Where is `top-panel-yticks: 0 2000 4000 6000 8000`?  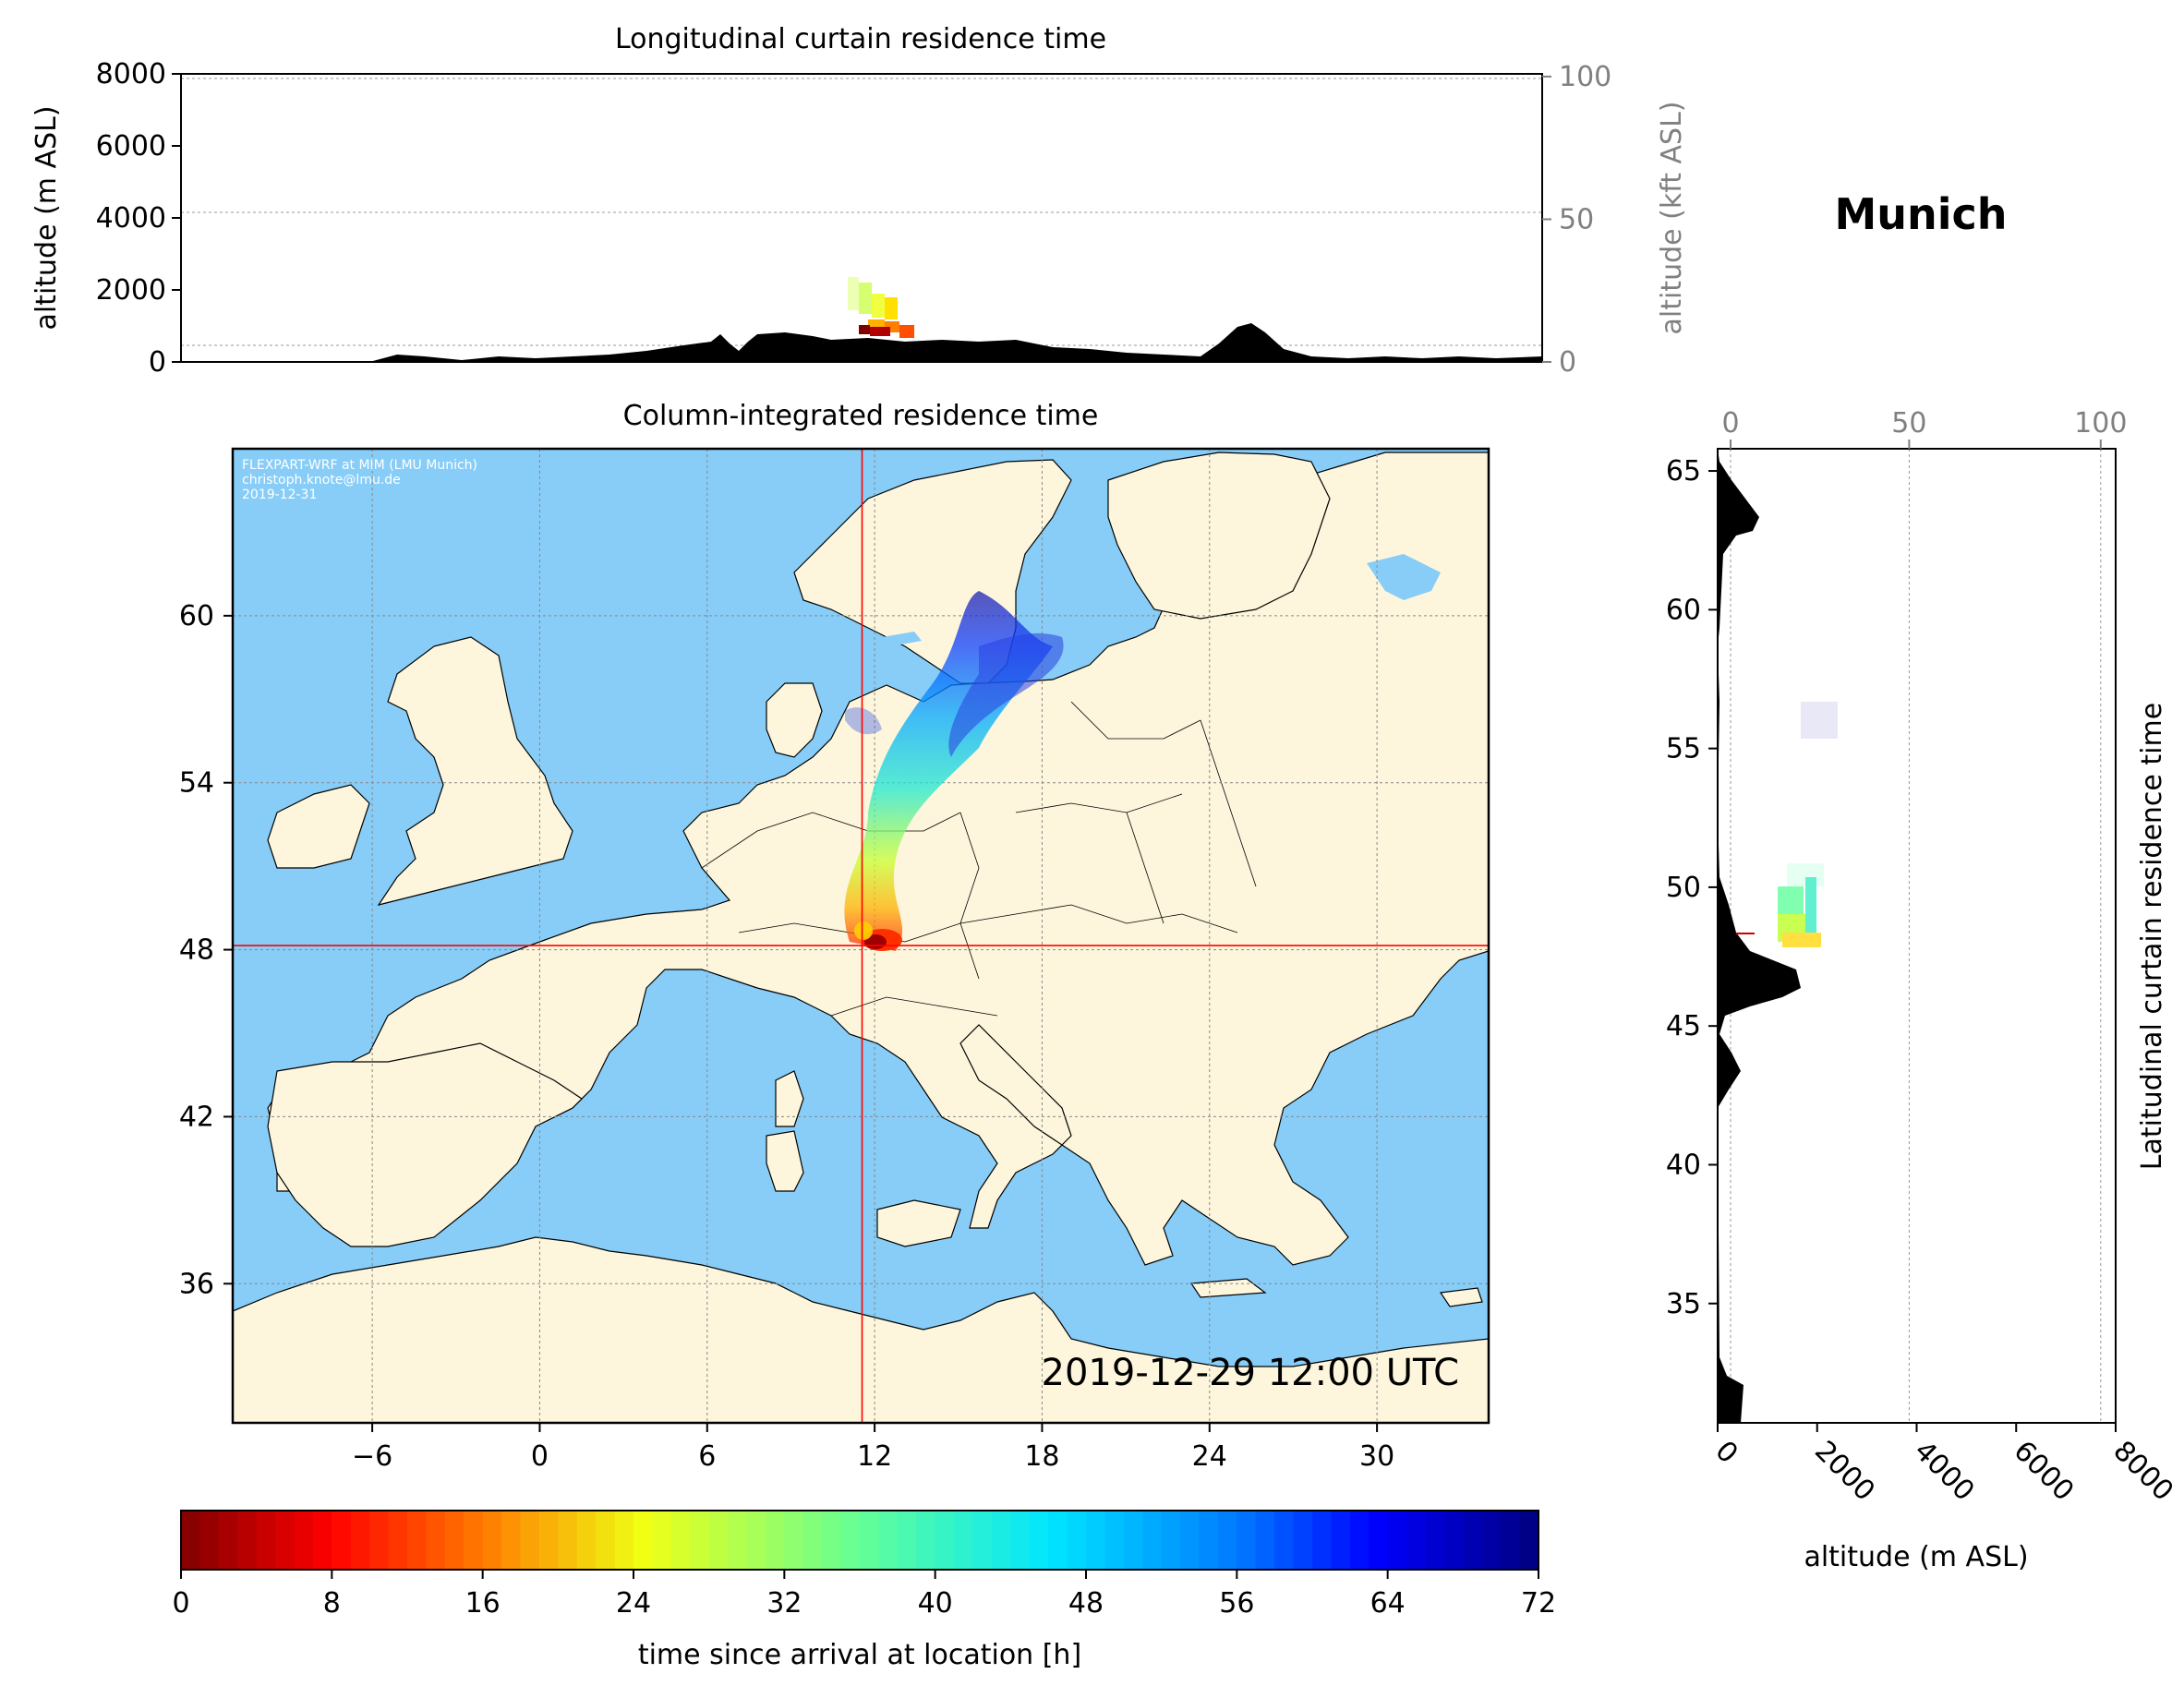
top-panel-yticks: 0 2000 4000 6000 8000 is located at coordinates (138, 218).